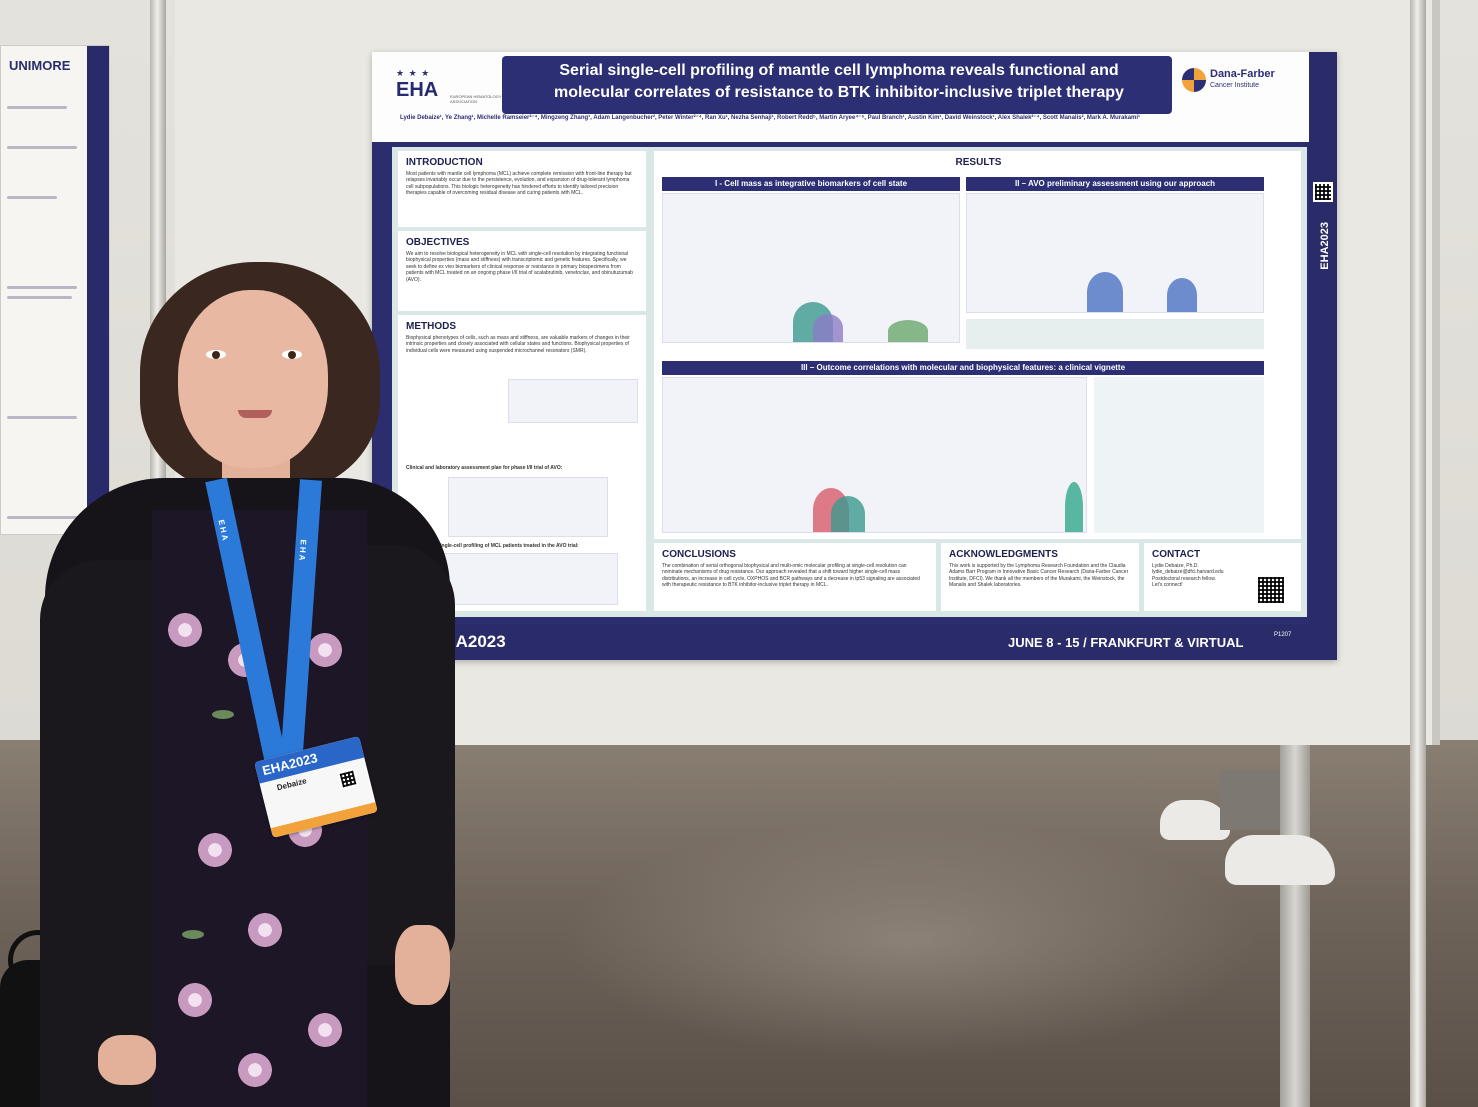 The width and height of the screenshot is (1478, 1107). What do you see at coordinates (699, 554) in the screenshot?
I see `conclusions-title: CONCLUSIONS` at bounding box center [699, 554].